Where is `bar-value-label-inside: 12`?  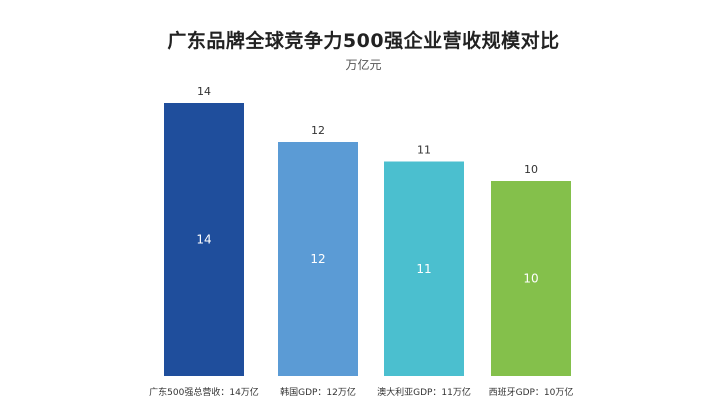
bar-value-label-inside: 12 is located at coordinates (317, 259).